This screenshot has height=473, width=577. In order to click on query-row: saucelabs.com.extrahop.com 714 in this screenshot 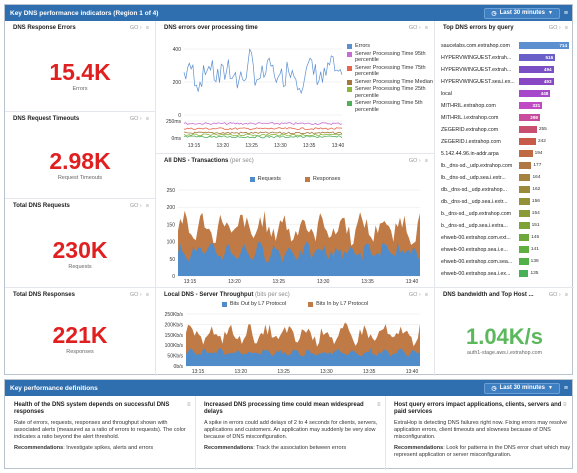, I will do `click(505, 45)`.